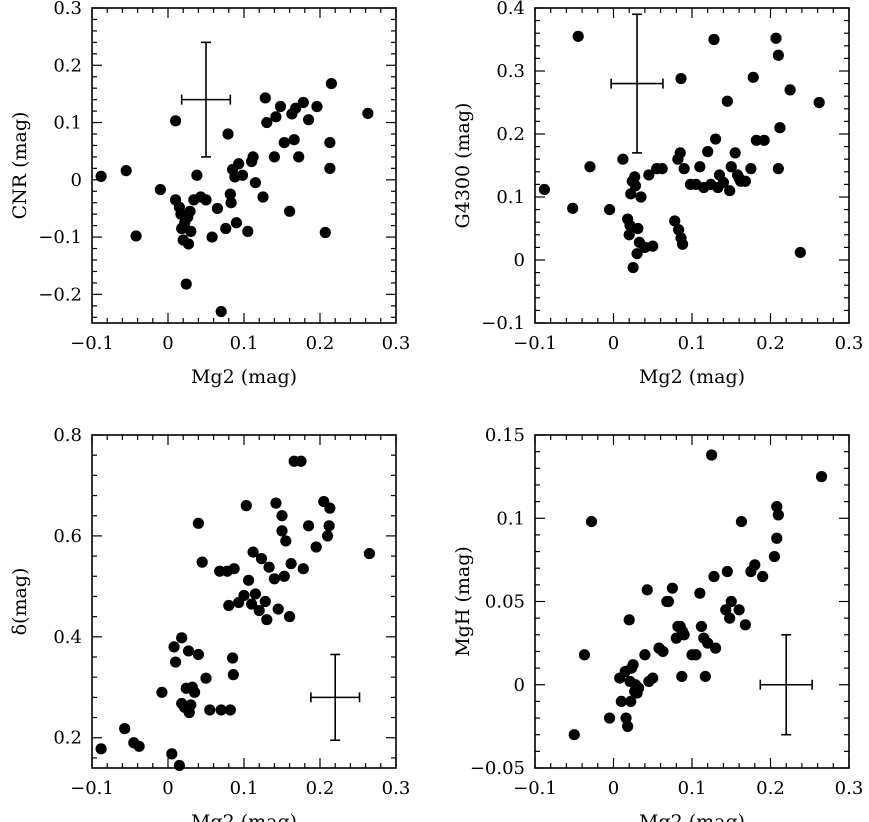 The image size is (869, 822). Describe the element at coordinates (497, 768) in the screenshot. I see `y-tick-label: −0.05` at that location.